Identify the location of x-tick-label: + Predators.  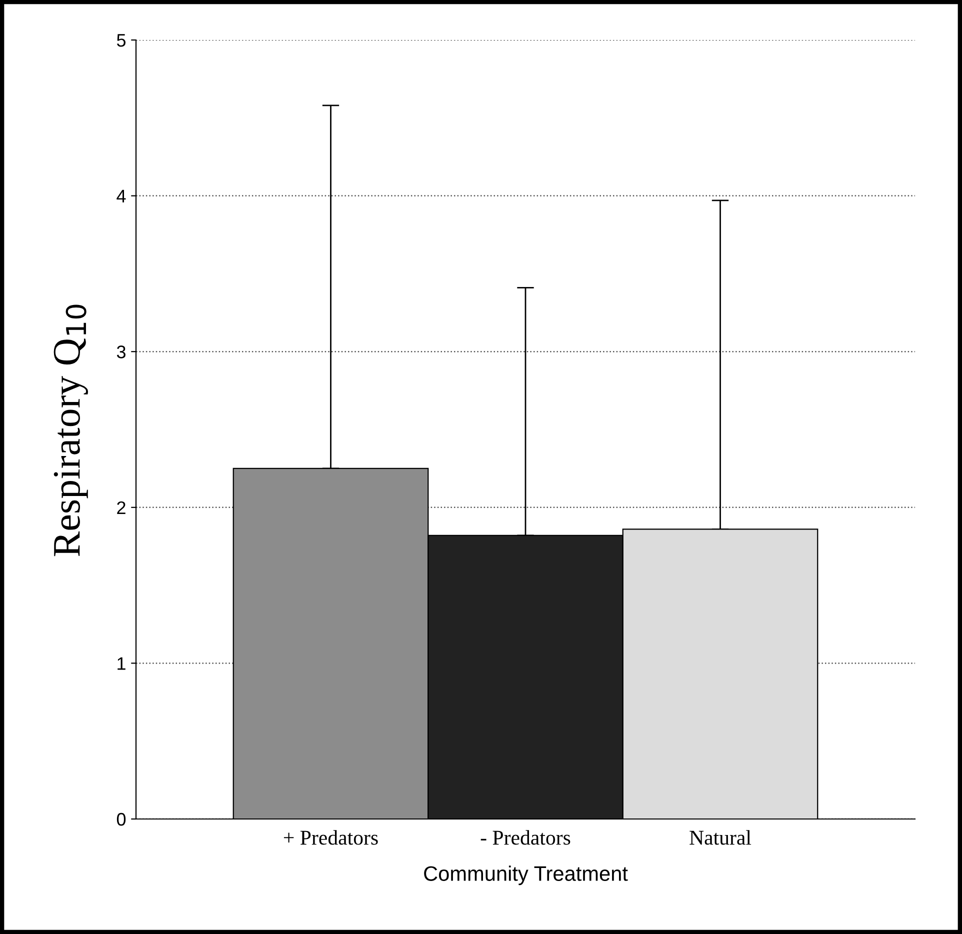
(331, 837).